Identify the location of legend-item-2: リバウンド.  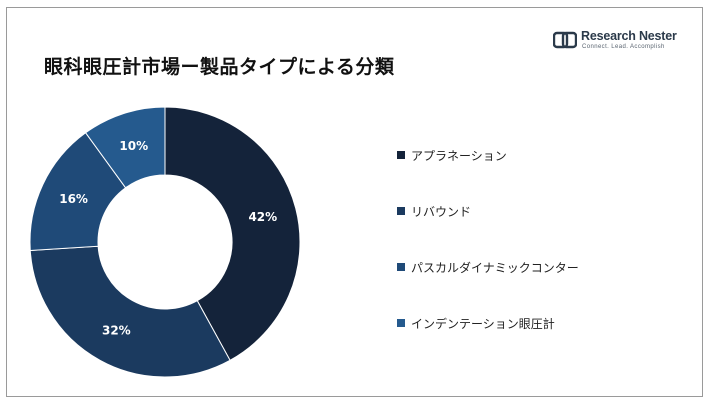
(488, 211).